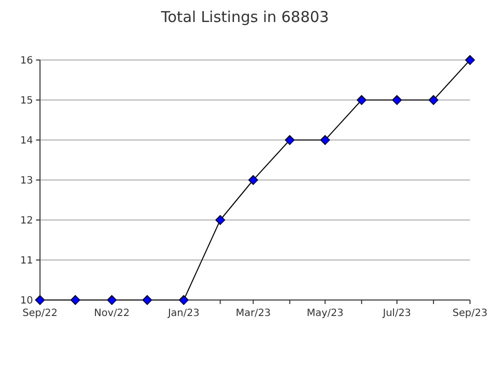  What do you see at coordinates (244, 17) in the screenshot?
I see `chart-title: Total Listings in 68803` at bounding box center [244, 17].